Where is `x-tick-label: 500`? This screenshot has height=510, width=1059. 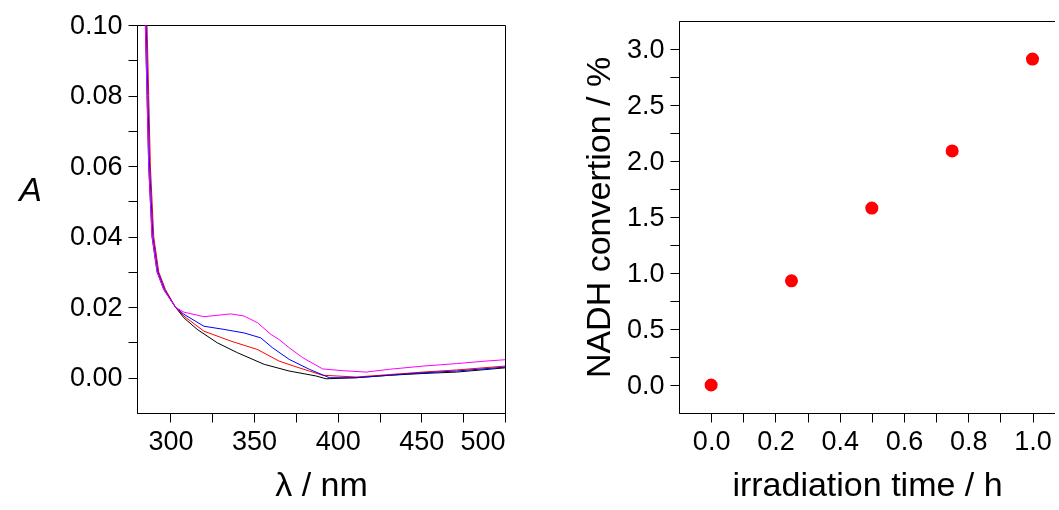
x-tick-label: 500 is located at coordinates (483, 440).